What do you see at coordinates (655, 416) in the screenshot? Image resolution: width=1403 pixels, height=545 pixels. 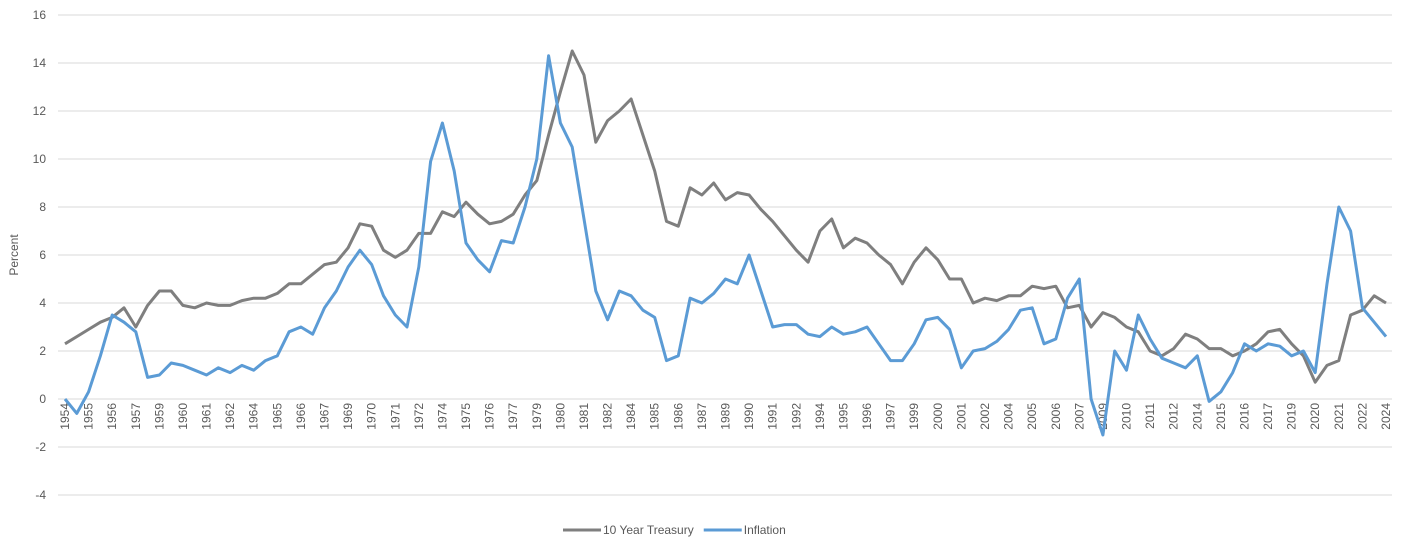 I see `x-tick-label: 1985` at bounding box center [655, 416].